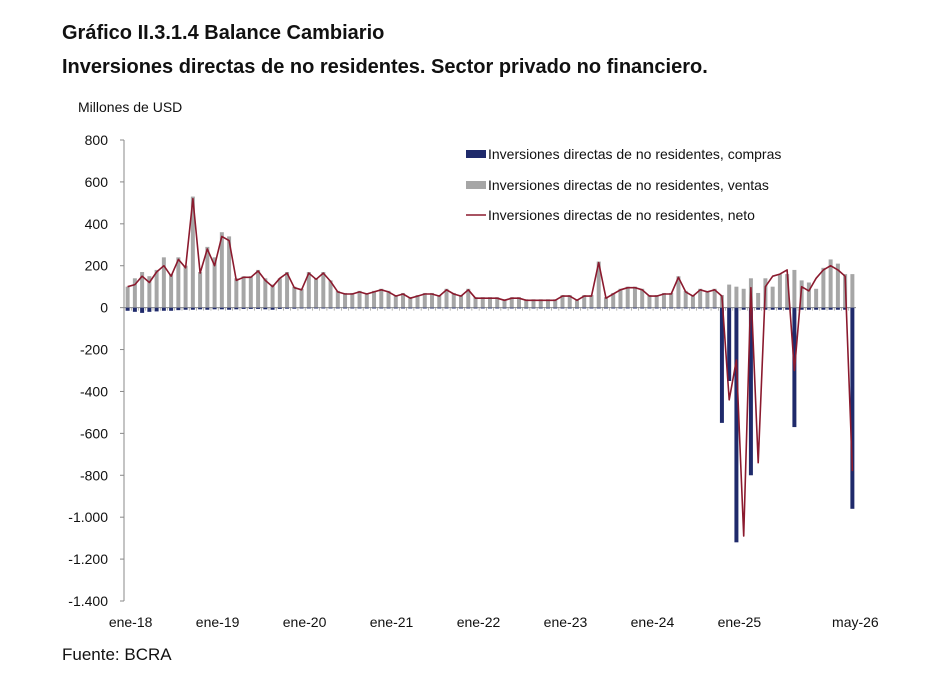  What do you see at coordinates (94, 391) in the screenshot?
I see `y-tick-label: -400` at bounding box center [94, 391].